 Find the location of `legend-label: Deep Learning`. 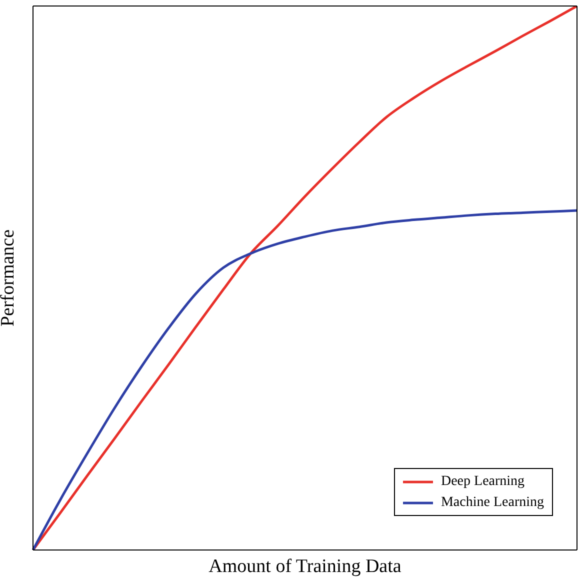

legend-label: Deep Learning is located at coordinates (482, 482).